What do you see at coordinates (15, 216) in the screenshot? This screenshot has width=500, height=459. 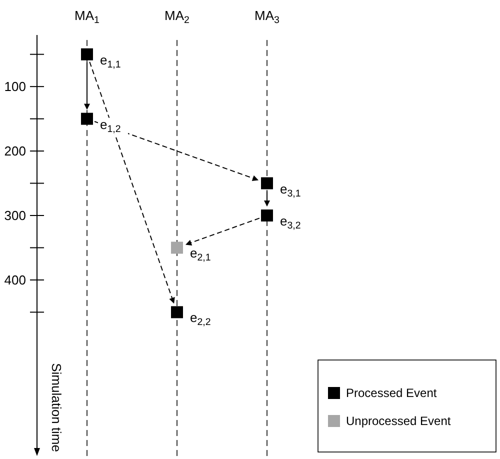 I see `y-tick-label: 300` at bounding box center [15, 216].